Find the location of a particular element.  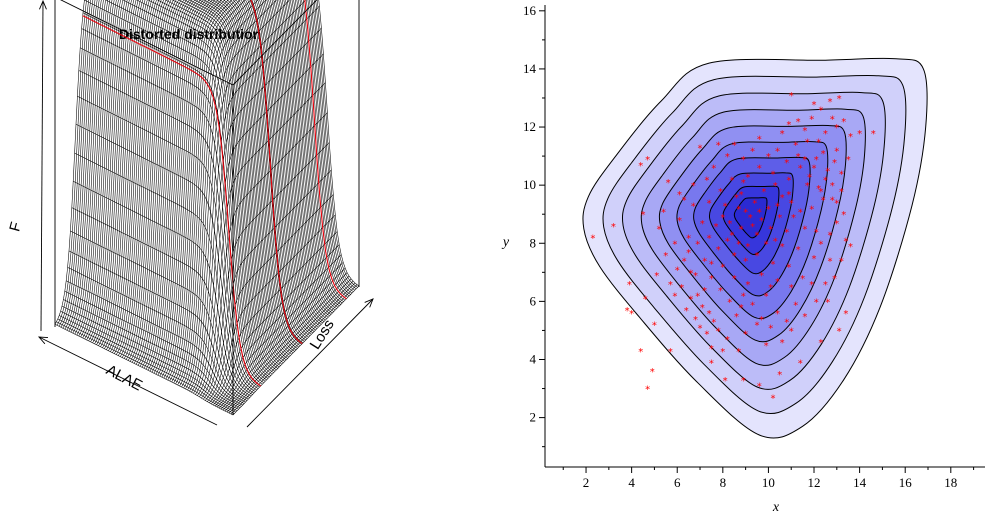

x-tick-label: 18 is located at coordinates (950, 482).